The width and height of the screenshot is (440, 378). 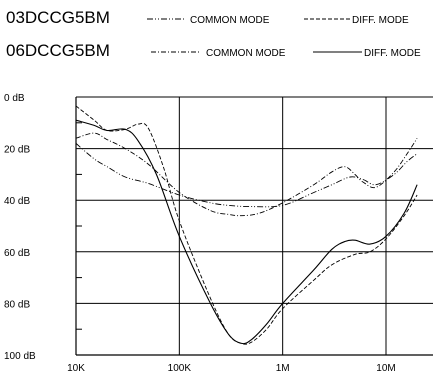 I want to click on y-tick-label: 20 dB, so click(x=17, y=150).